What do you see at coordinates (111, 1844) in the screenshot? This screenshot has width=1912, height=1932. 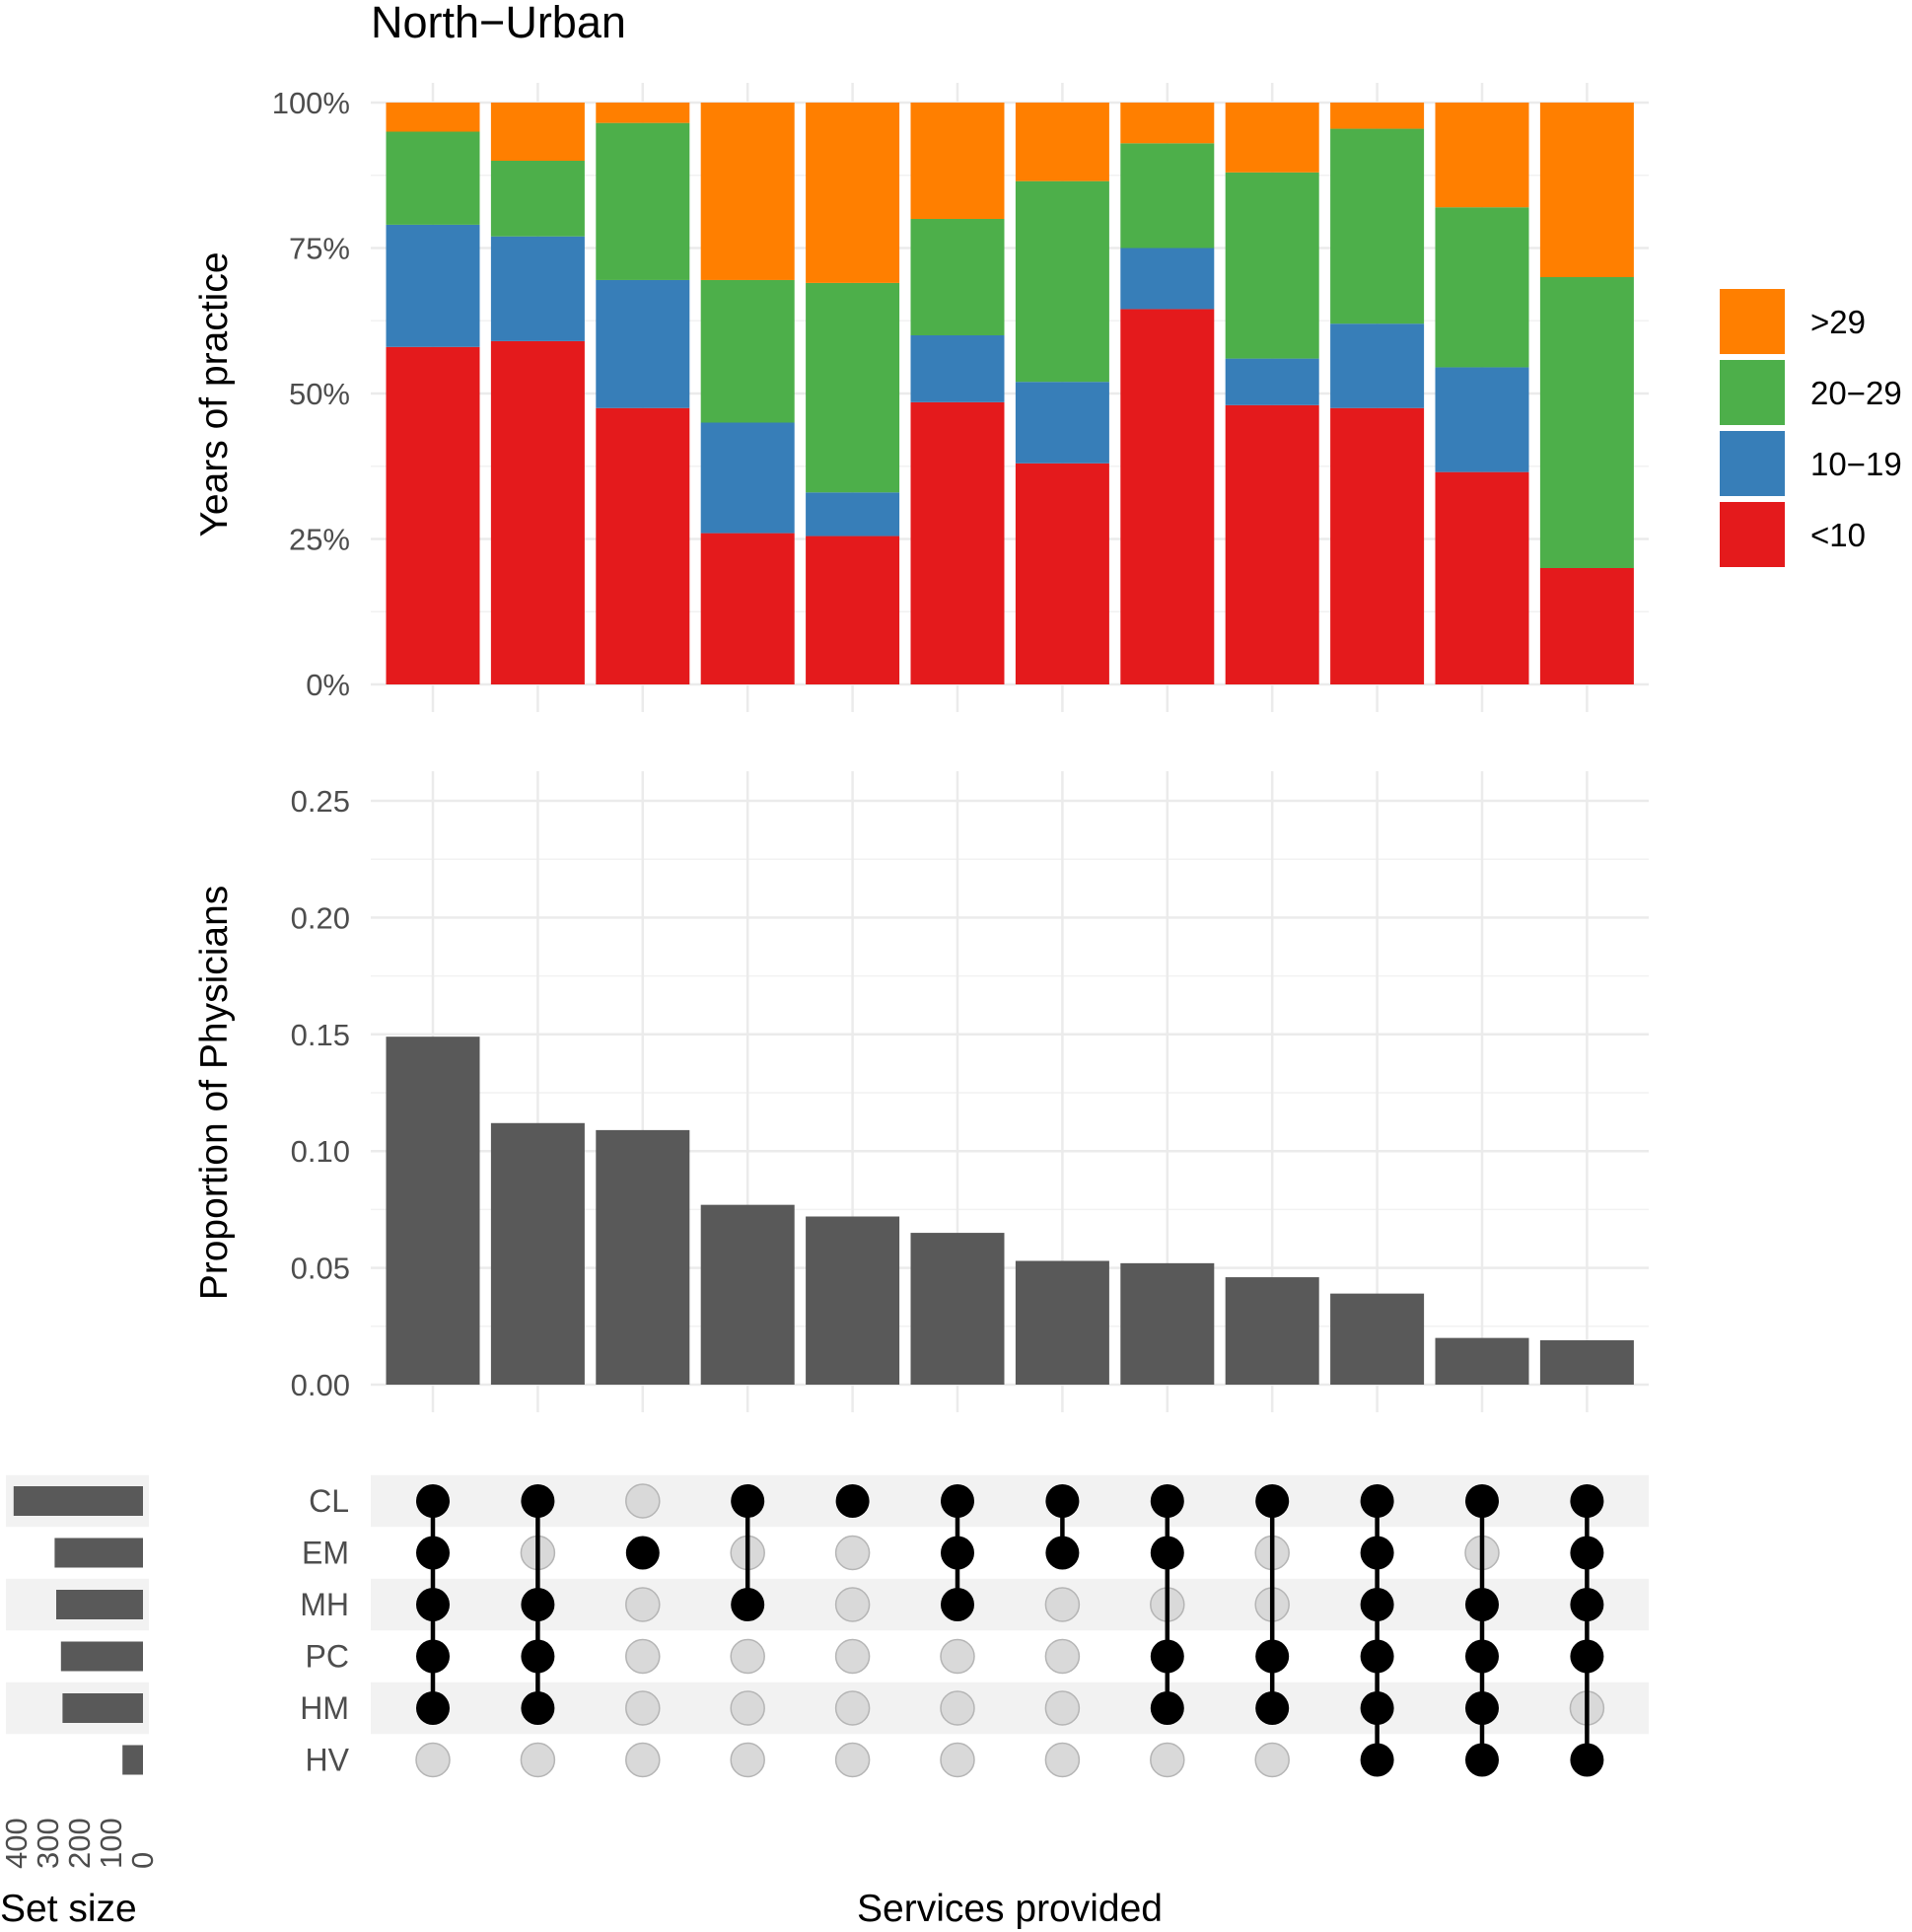 I see `set-size-tick-label: 100` at bounding box center [111, 1844].